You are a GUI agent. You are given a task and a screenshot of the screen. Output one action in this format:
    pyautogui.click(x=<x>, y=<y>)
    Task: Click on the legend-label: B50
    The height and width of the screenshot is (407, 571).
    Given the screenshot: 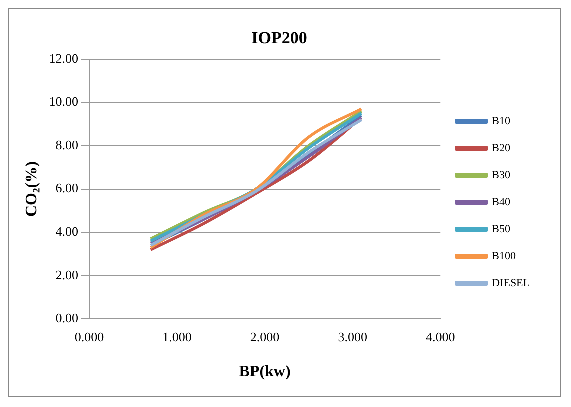 What is the action you would take?
    pyautogui.click(x=501, y=229)
    